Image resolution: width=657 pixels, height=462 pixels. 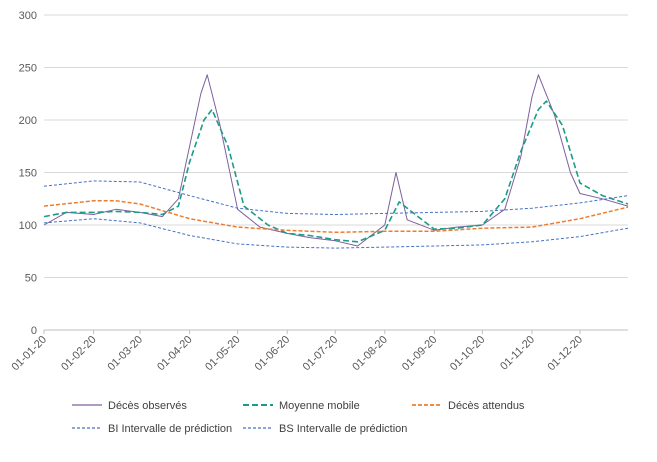 What do you see at coordinates (517, 353) in the screenshot?
I see `x-tick-label: 01-11-20` at bounding box center [517, 353].